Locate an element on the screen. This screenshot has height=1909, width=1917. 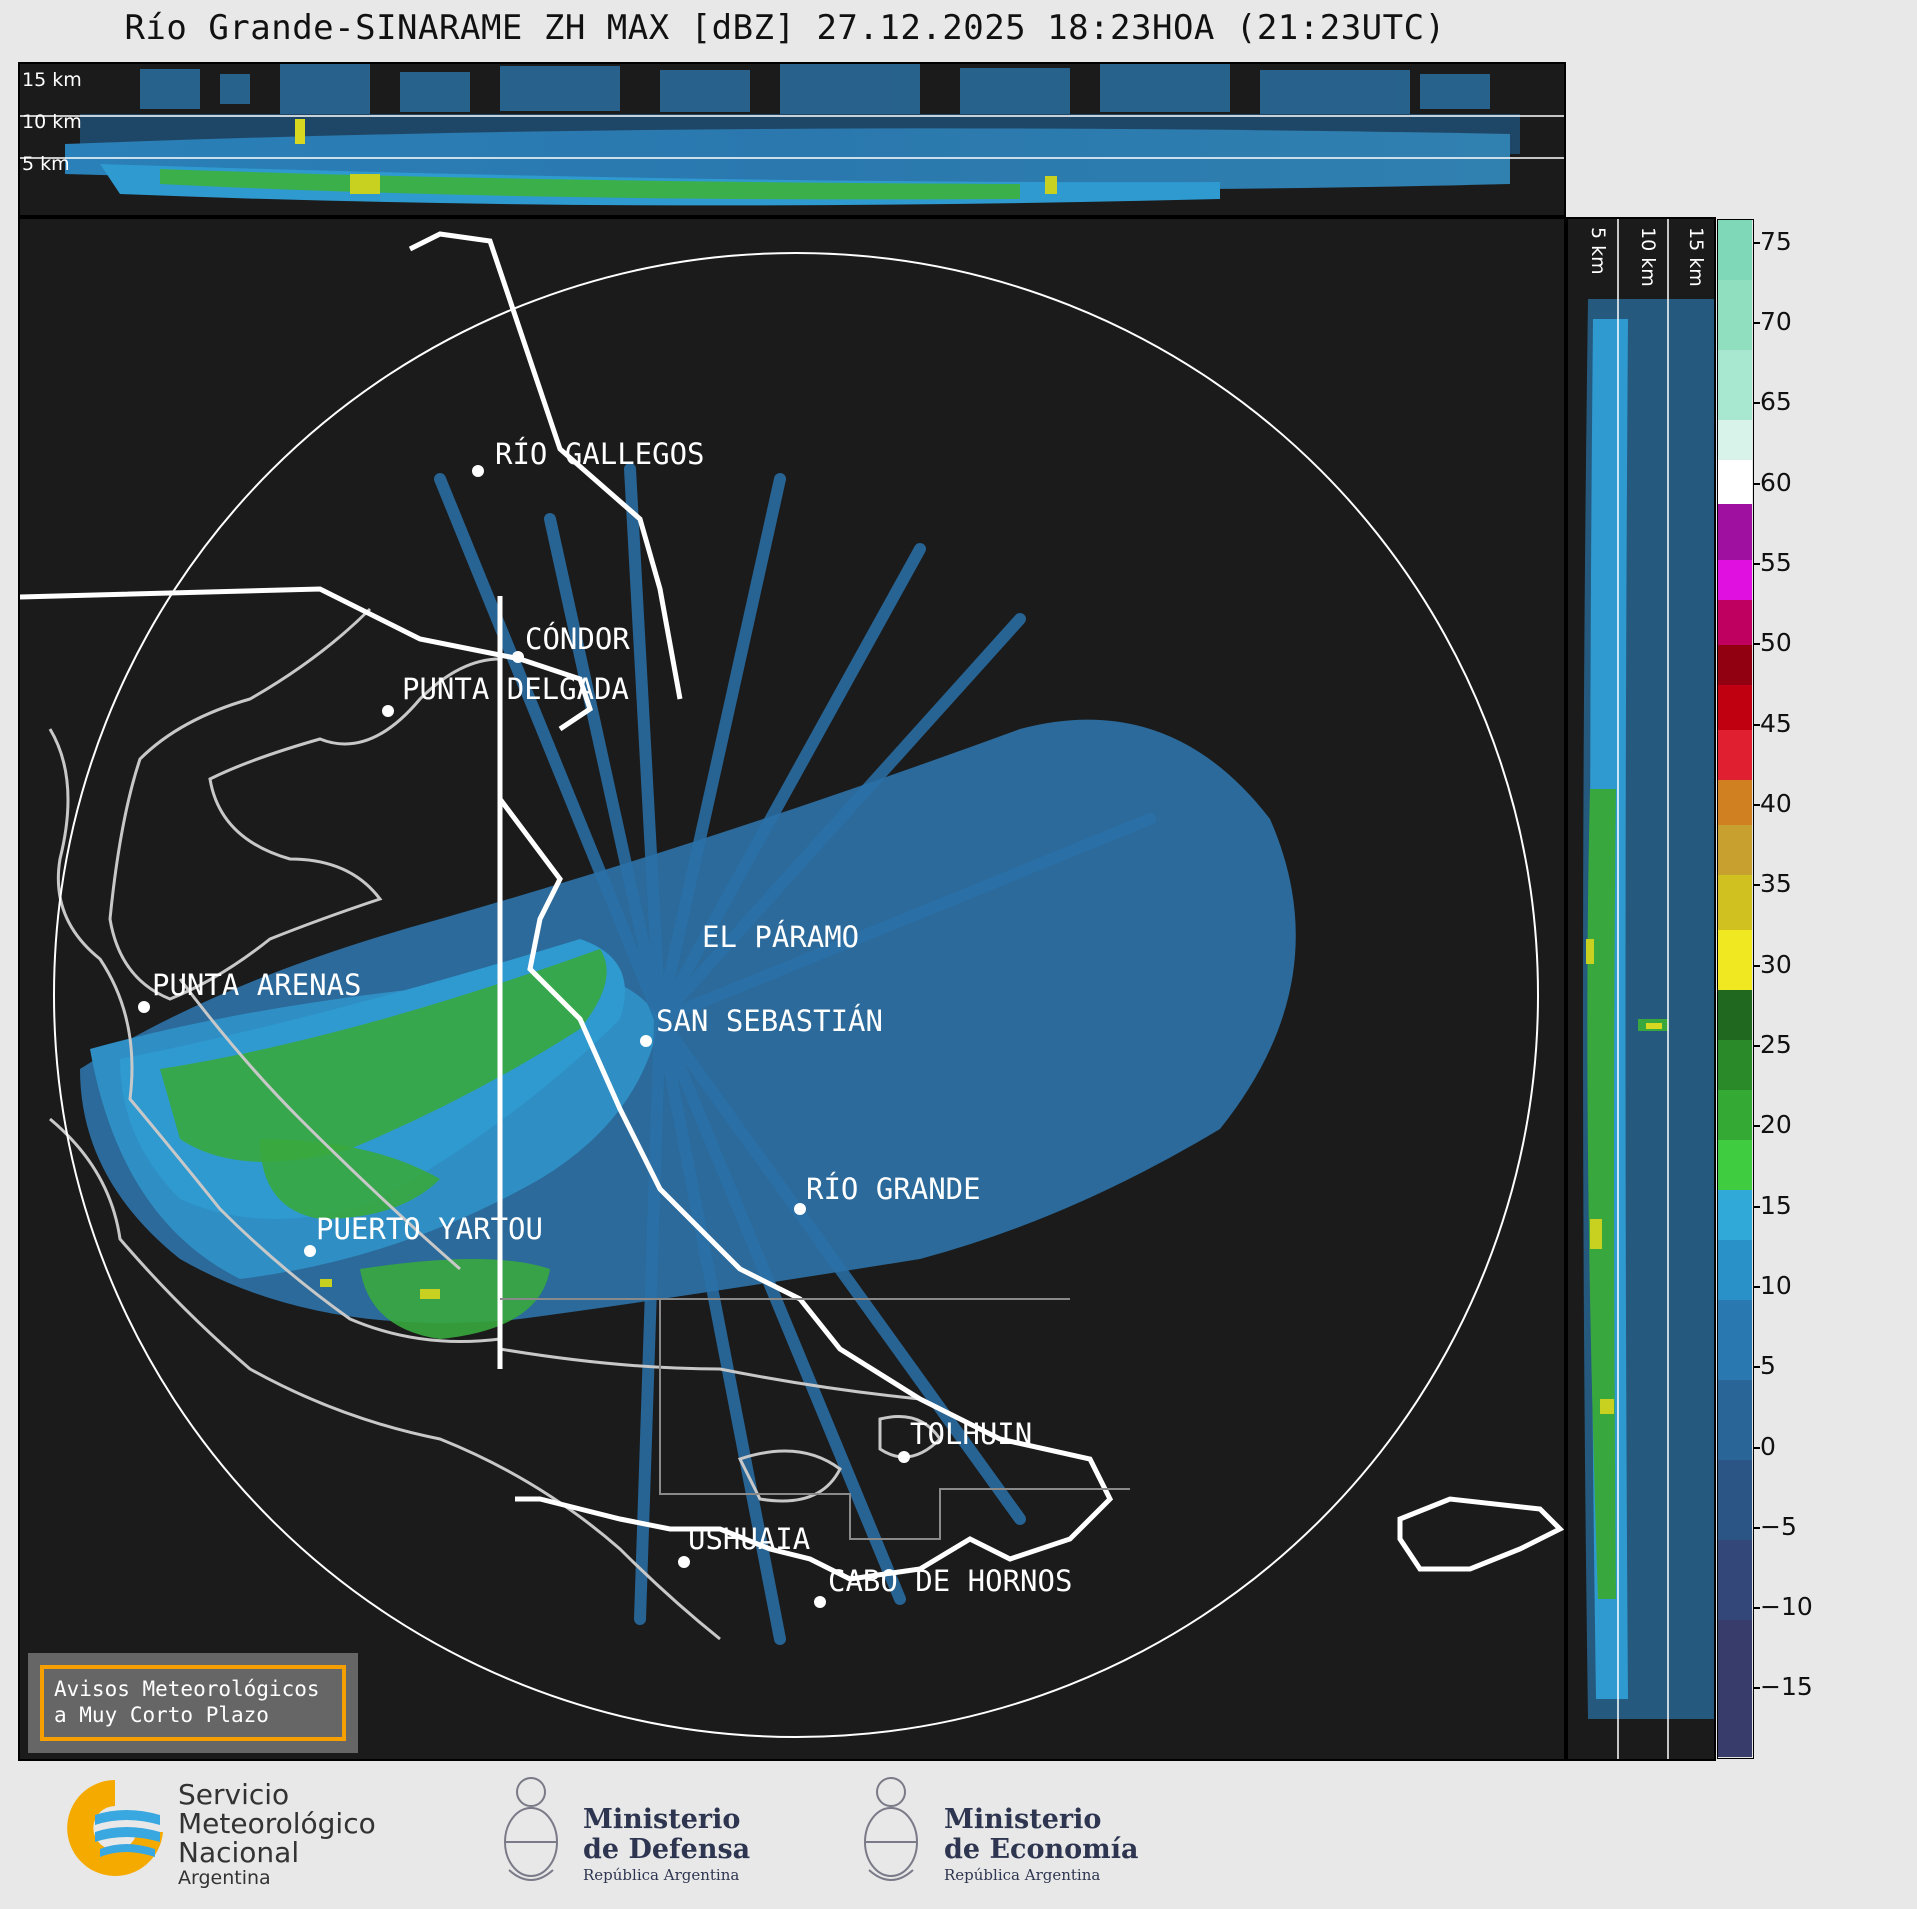
city-label-puerto-yartou: PUERTO YARTOU is located at coordinates (429, 1229).